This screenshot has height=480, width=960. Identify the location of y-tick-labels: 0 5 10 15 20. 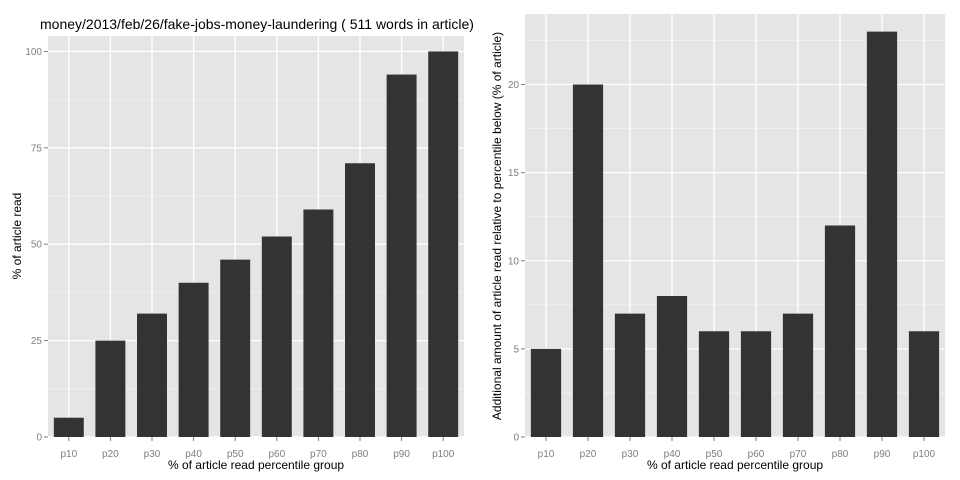
(514, 262).